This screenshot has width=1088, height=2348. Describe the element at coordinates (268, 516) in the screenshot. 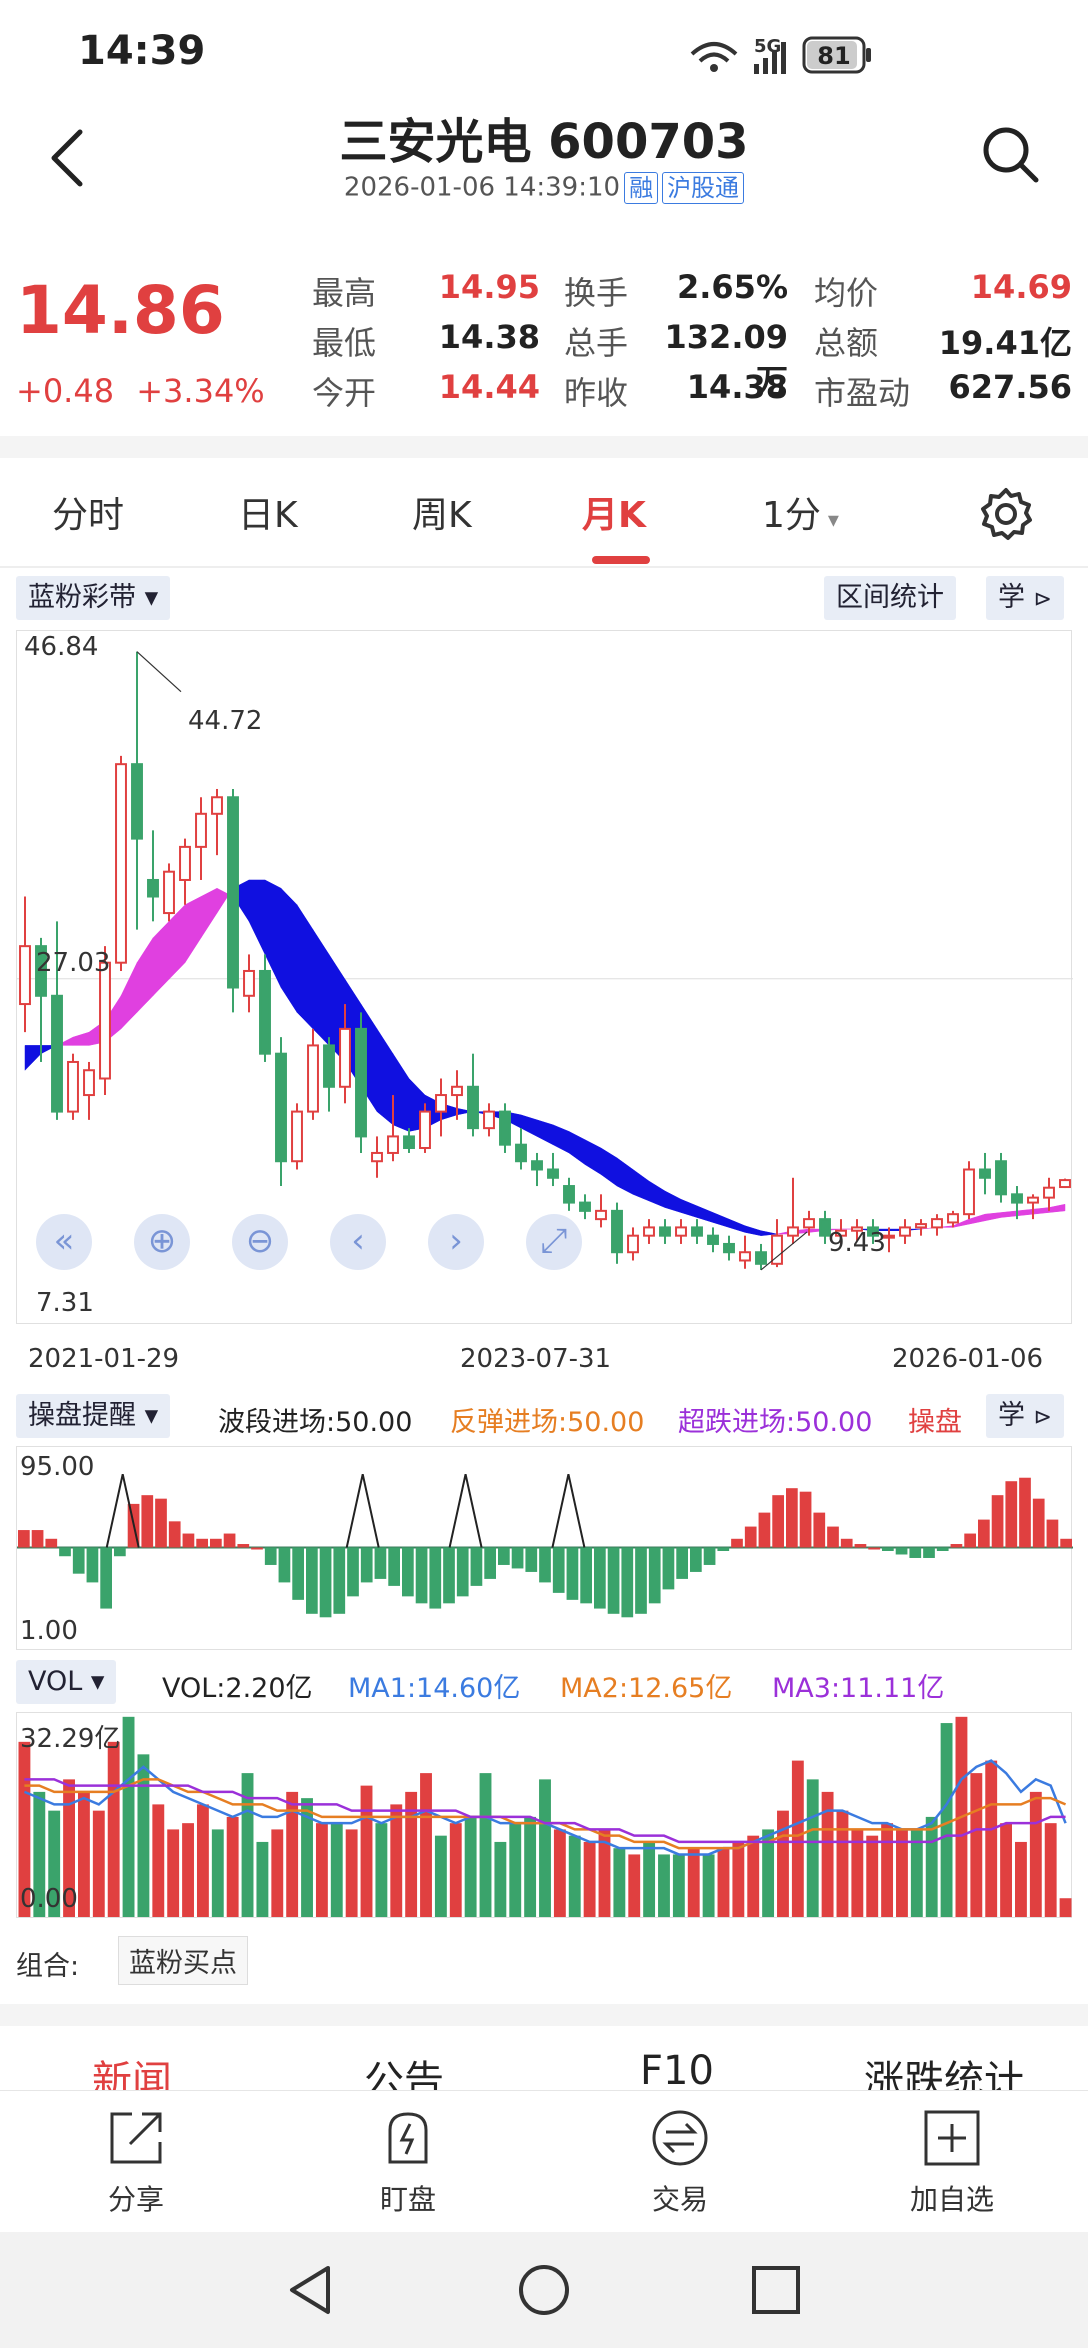

I see `tab-1: 日K` at that location.